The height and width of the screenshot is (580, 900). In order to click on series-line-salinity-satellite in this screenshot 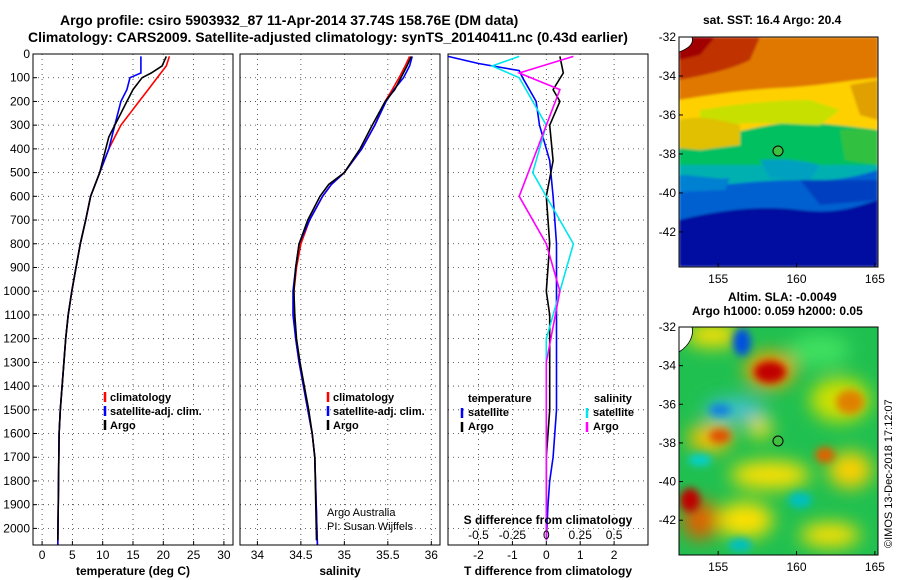, I will do `click(532, 298)`.